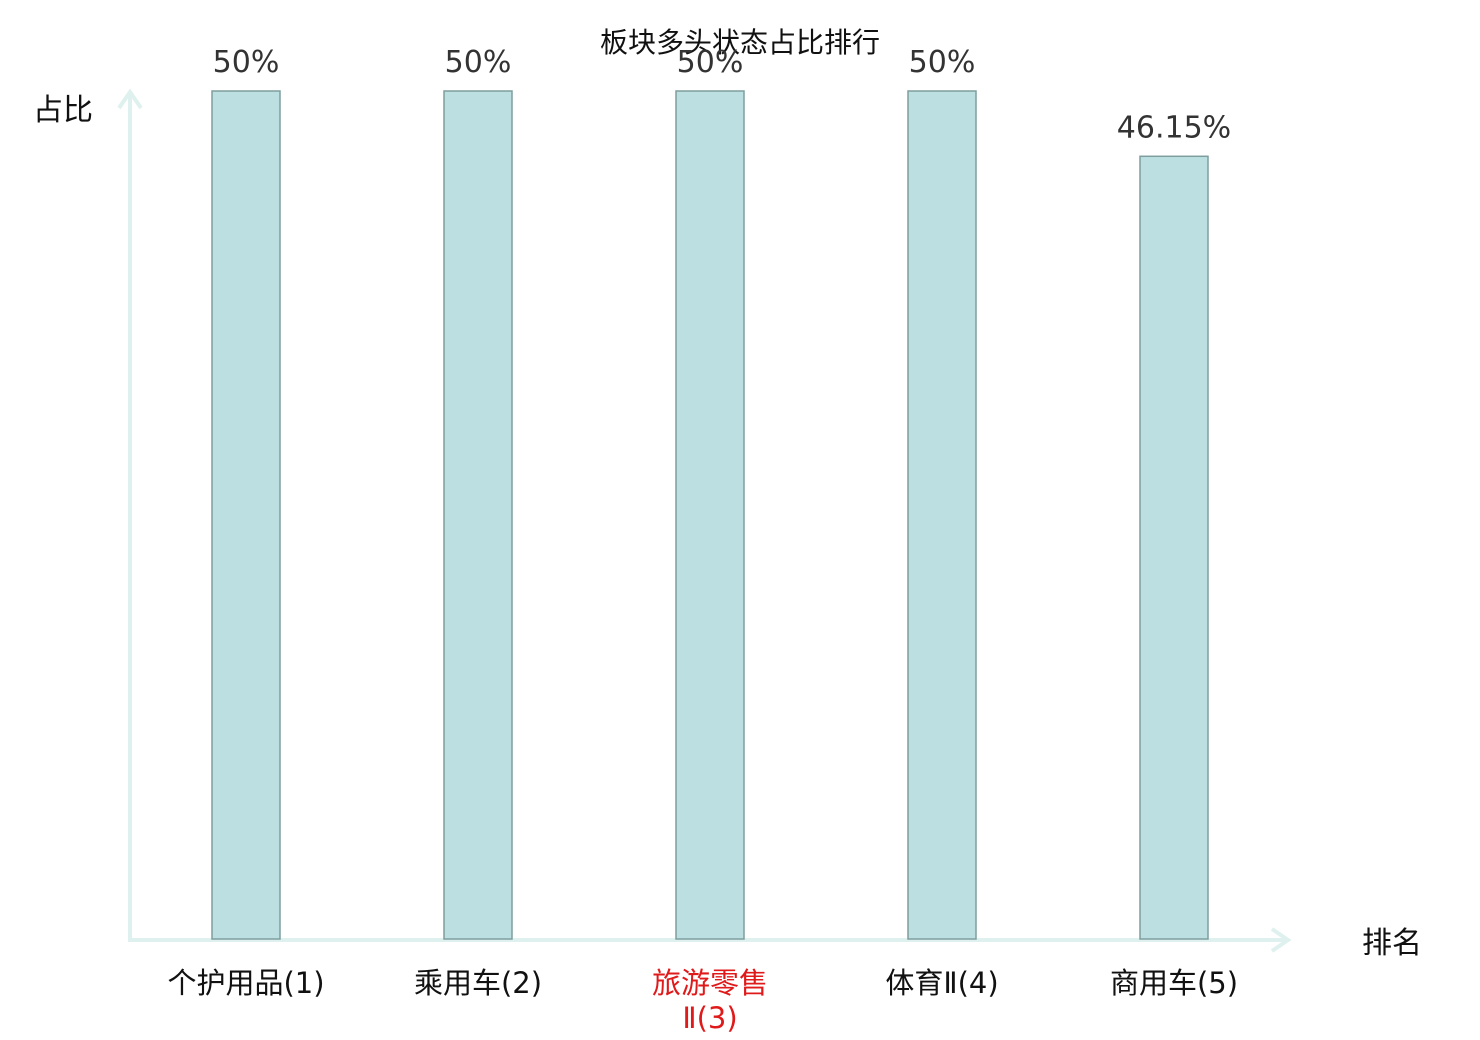  I want to click on x-tick-label-4: 体育Ⅱ(4), so click(941, 983).